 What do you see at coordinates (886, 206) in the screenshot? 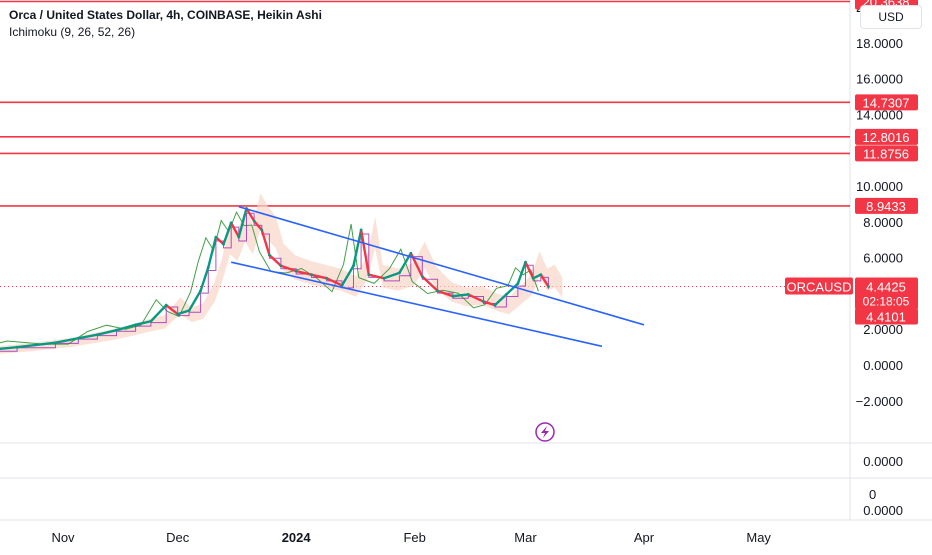
I see `level-tag-label: 8.9433` at bounding box center [886, 206].